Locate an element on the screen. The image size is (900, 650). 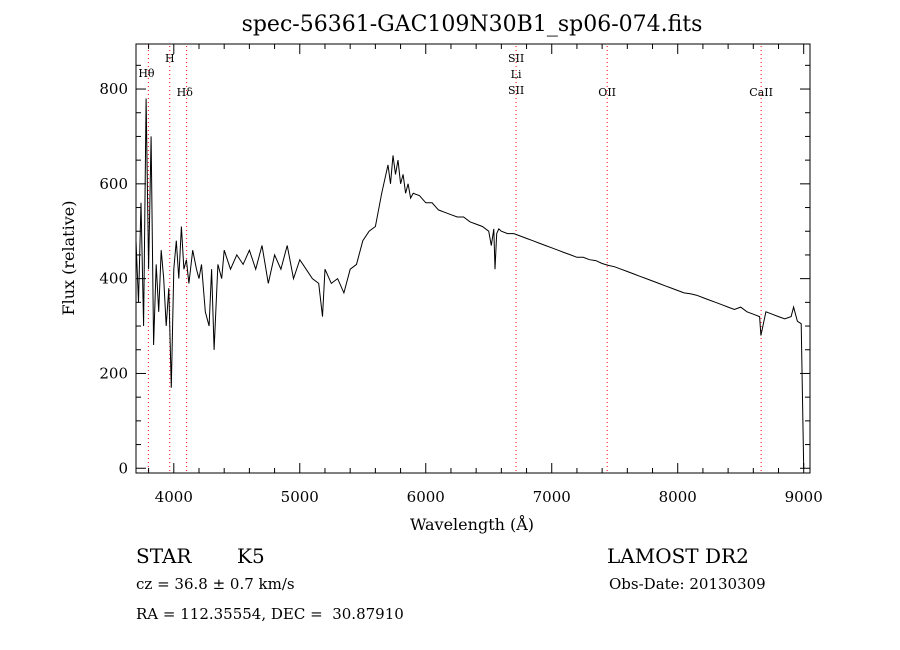
survey-name: LAMOST DR2 is located at coordinates (678, 556).